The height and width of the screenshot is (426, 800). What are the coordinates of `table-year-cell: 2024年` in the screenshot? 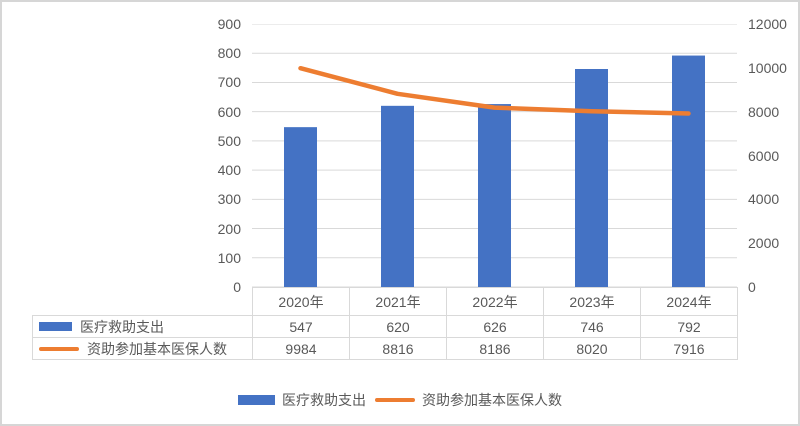 It's located at (689, 301).